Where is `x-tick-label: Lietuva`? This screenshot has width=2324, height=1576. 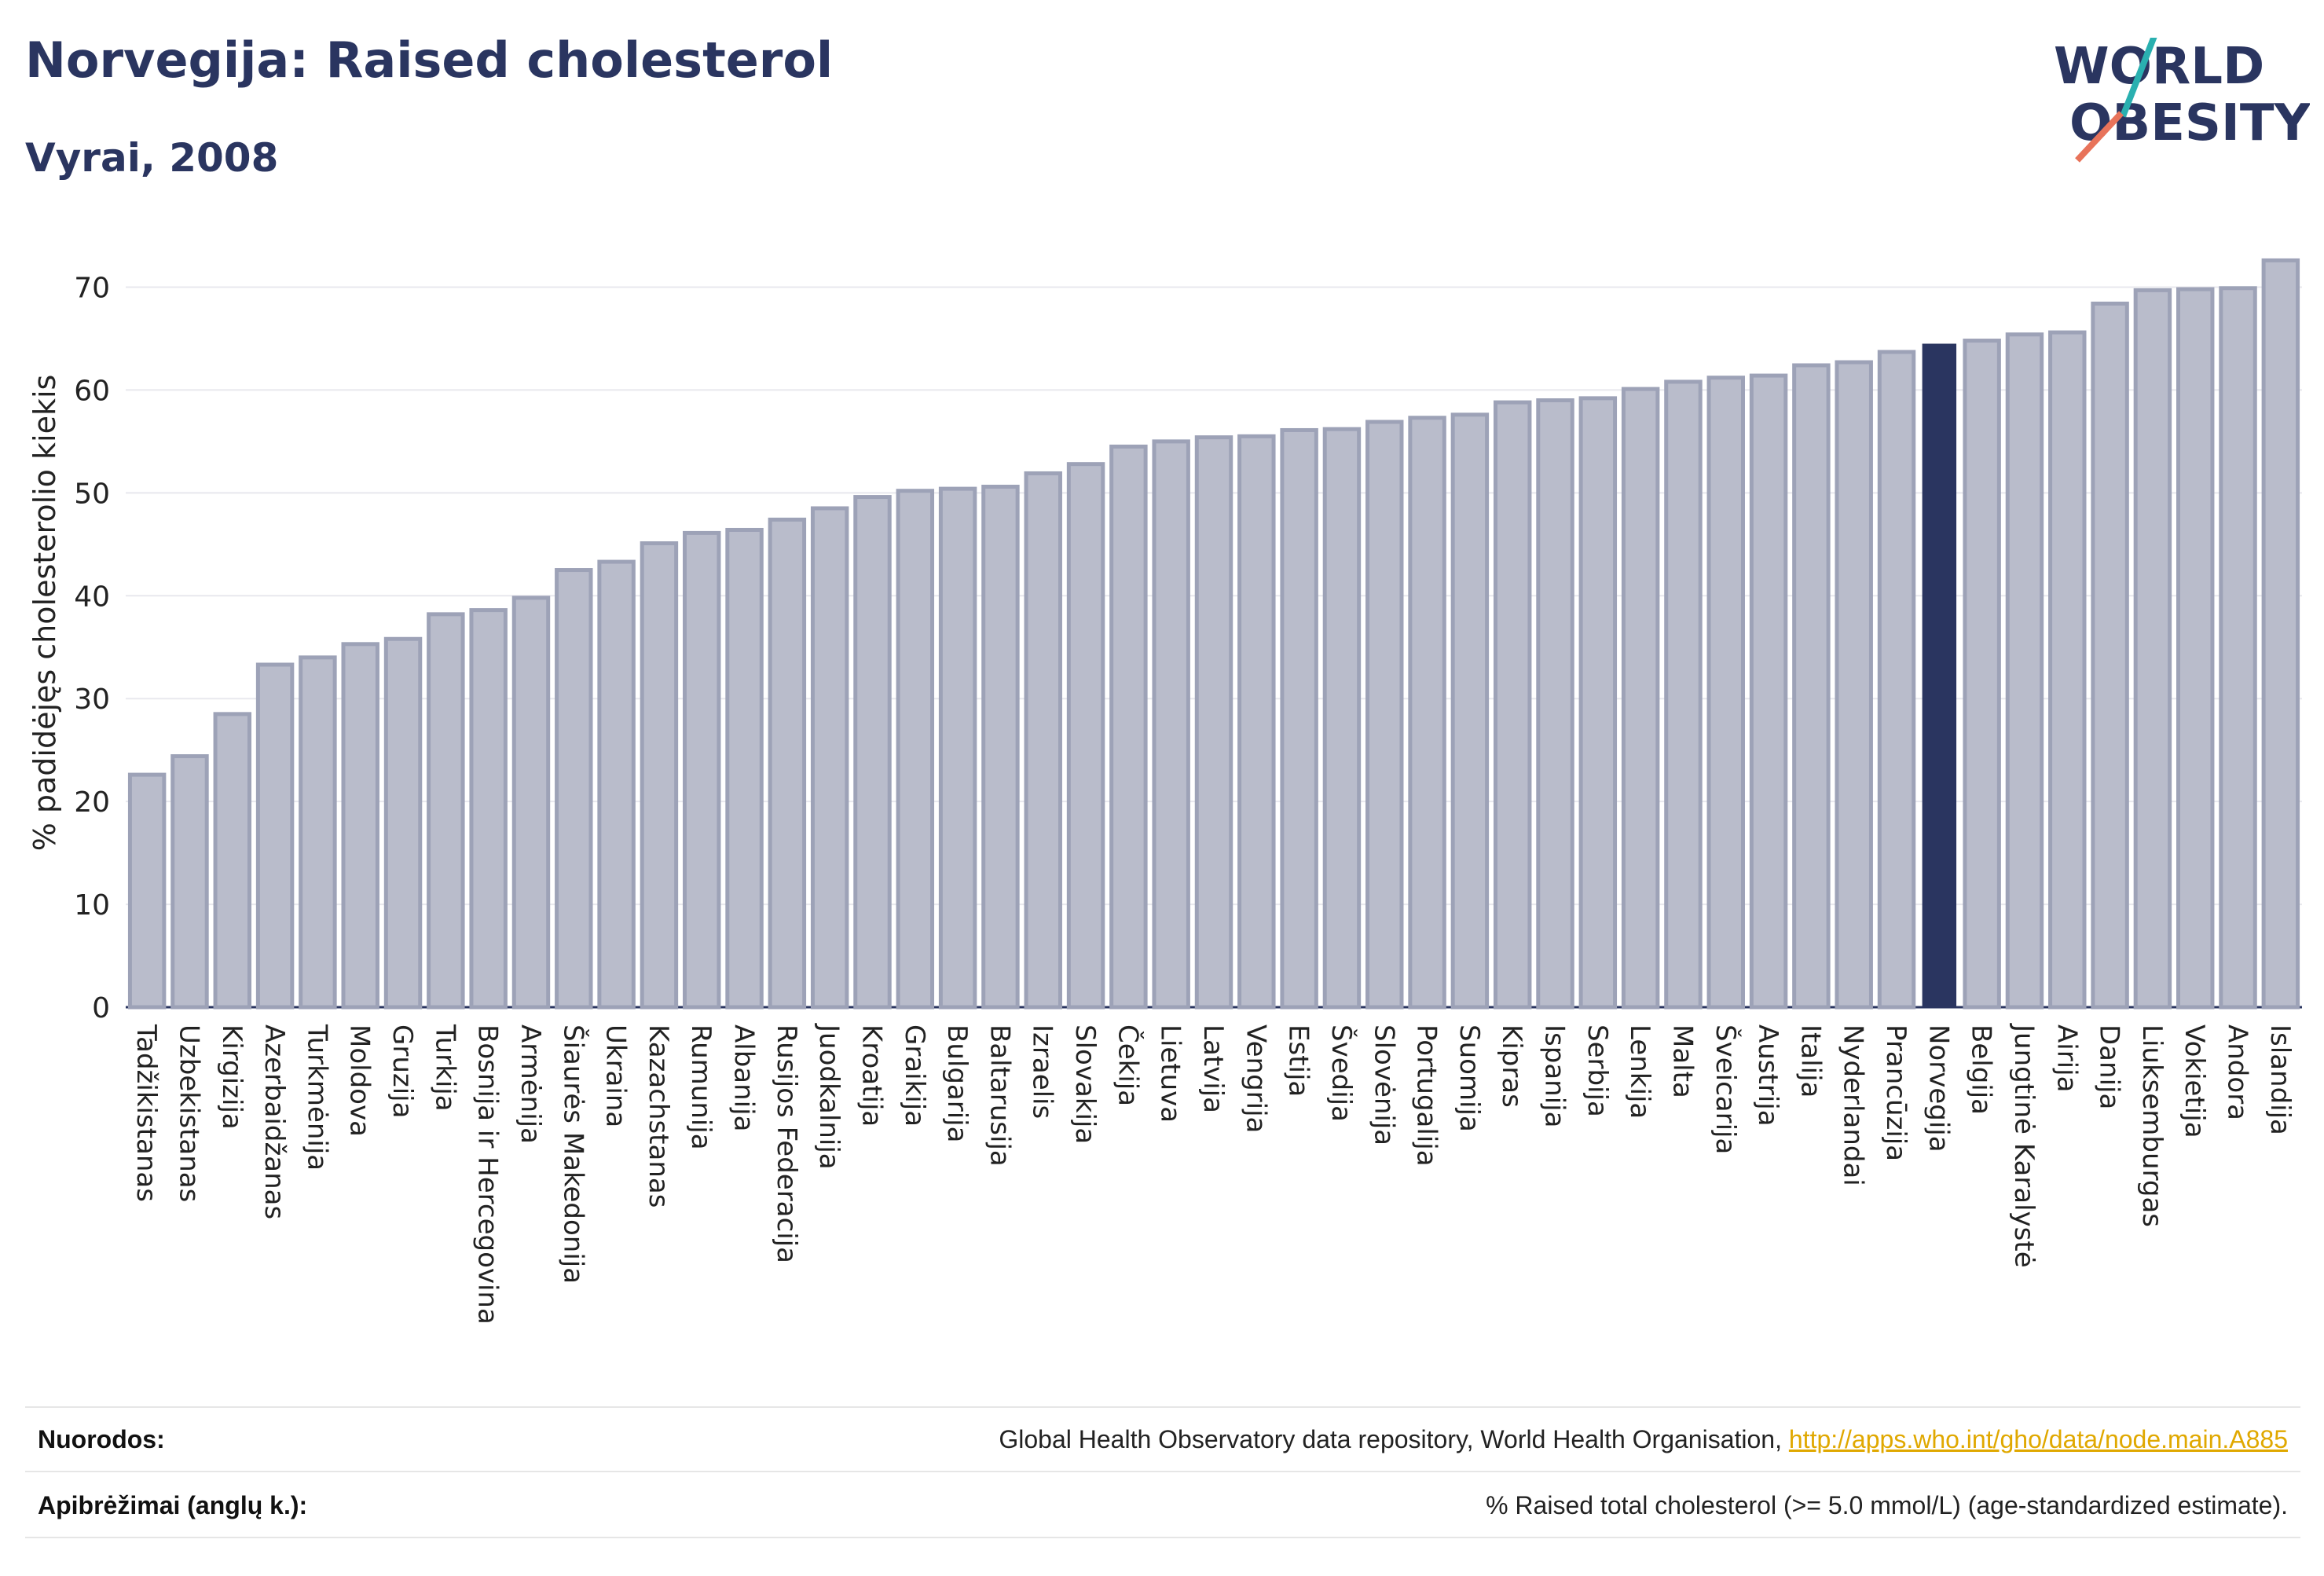
x-tick-label: Lietuva is located at coordinates (1170, 1073).